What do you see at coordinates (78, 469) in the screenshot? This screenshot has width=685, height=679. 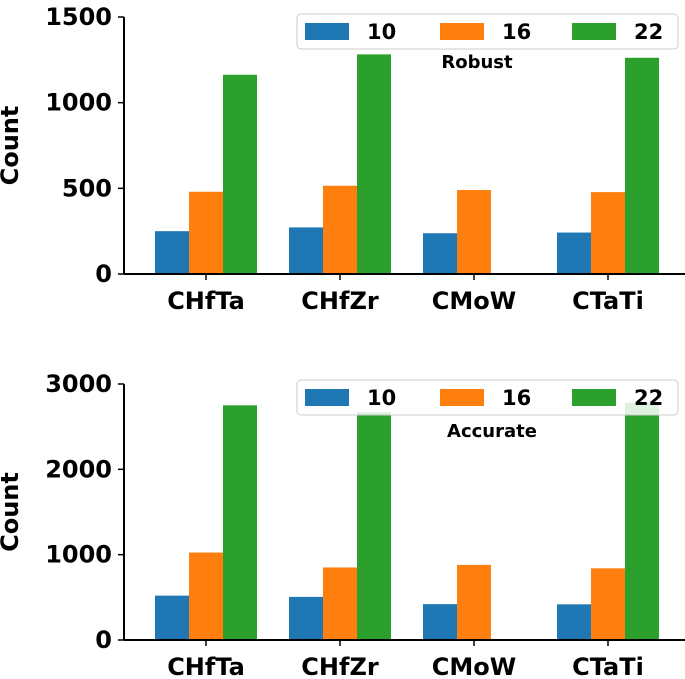 I see `y-tick-label: 2000` at bounding box center [78, 469].